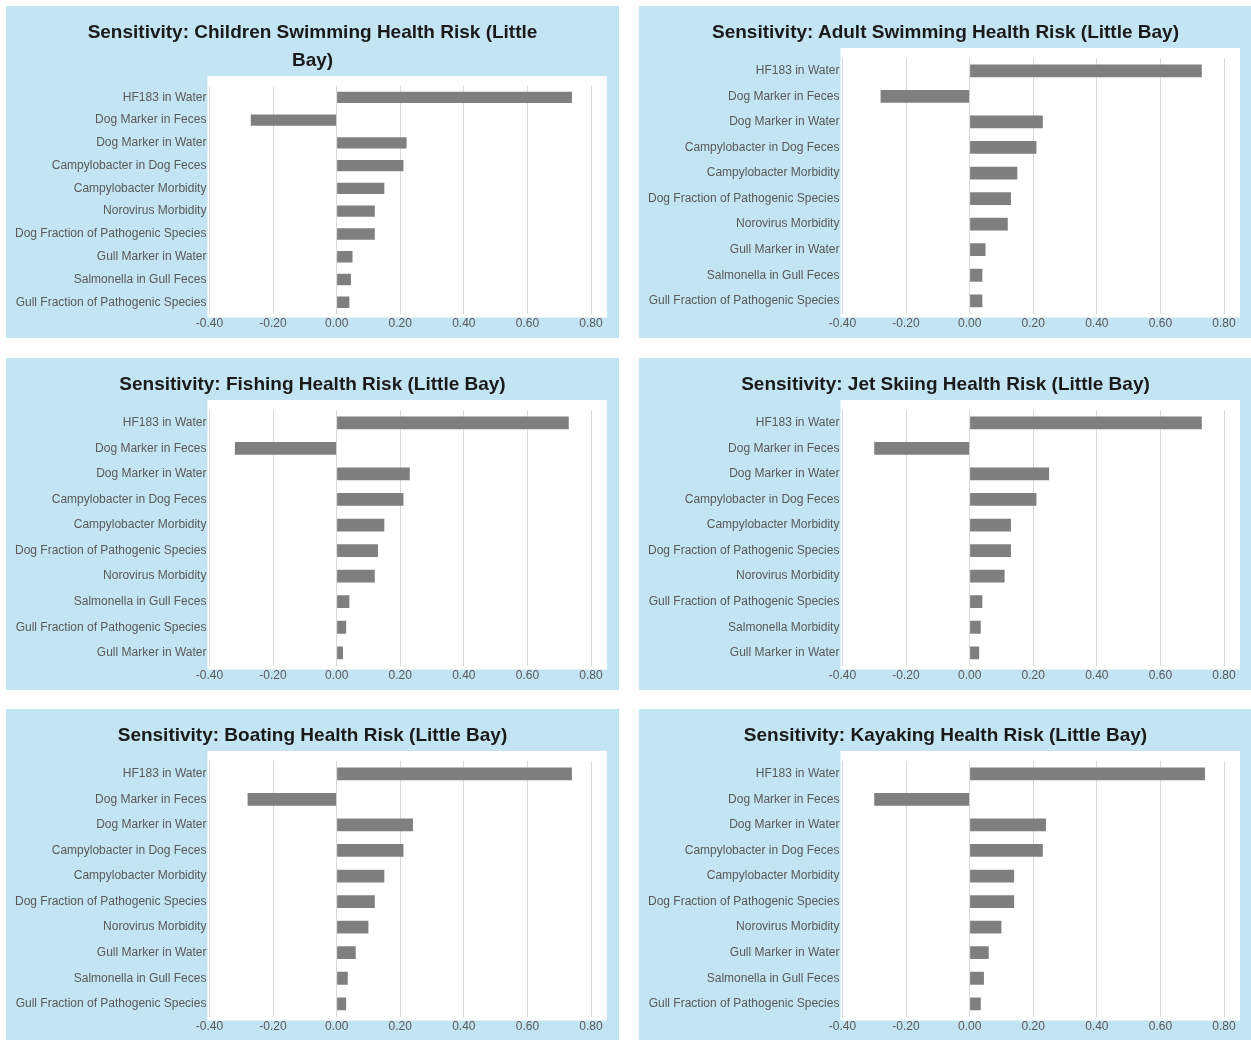  Describe the element at coordinates (945, 32) in the screenshot. I see `chart-title: Sensitivity: Adult Swimming Health Risk (Little Bay)` at that location.